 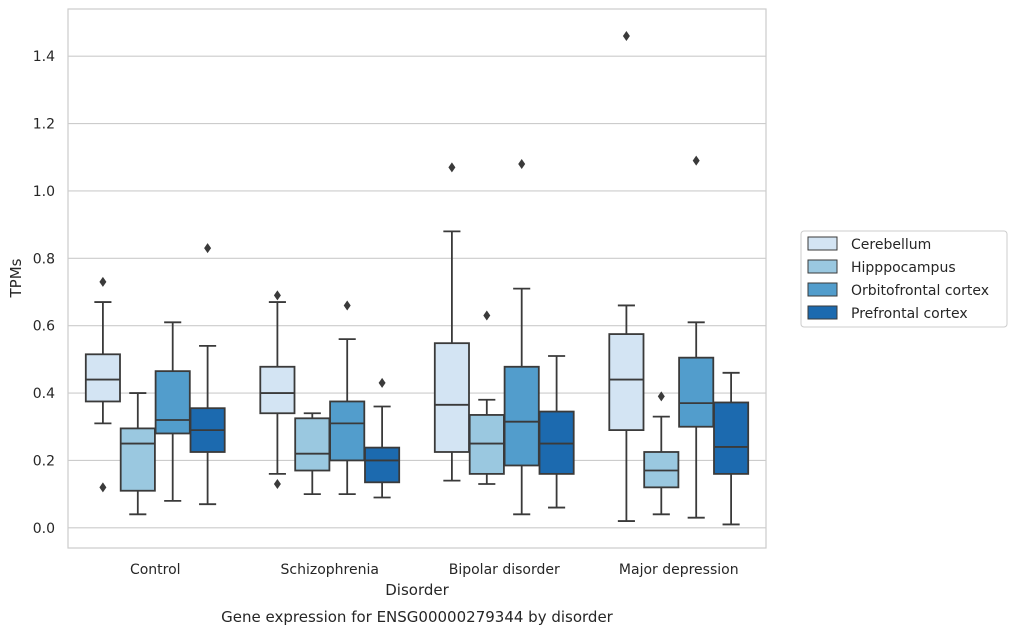 What do you see at coordinates (44, 327) in the screenshot?
I see `y-tick-label: 0.6` at bounding box center [44, 327].